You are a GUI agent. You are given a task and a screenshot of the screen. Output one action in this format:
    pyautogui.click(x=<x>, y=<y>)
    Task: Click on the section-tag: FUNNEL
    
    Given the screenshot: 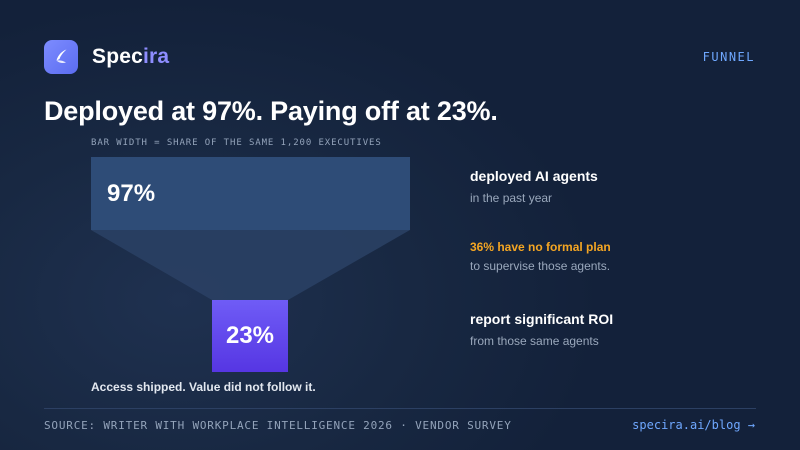 What is the action you would take?
    pyautogui.click(x=728, y=57)
    